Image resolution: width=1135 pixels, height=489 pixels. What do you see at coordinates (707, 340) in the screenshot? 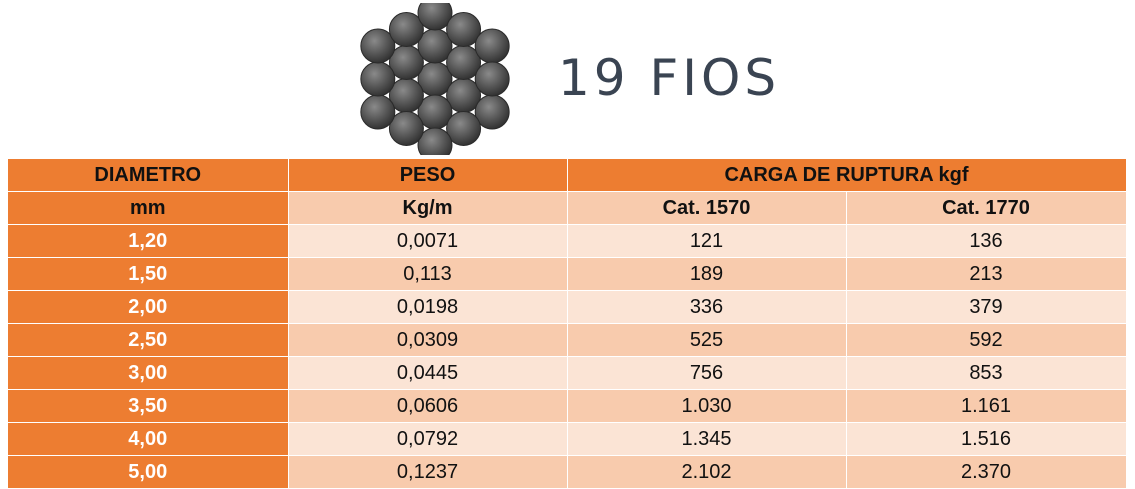
I see `cell-cat-1570: 525` at bounding box center [707, 340].